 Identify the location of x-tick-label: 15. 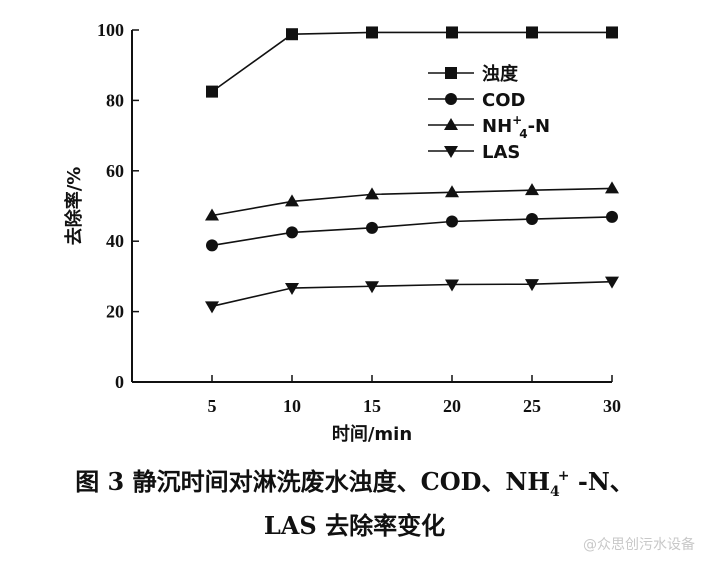
(372, 406).